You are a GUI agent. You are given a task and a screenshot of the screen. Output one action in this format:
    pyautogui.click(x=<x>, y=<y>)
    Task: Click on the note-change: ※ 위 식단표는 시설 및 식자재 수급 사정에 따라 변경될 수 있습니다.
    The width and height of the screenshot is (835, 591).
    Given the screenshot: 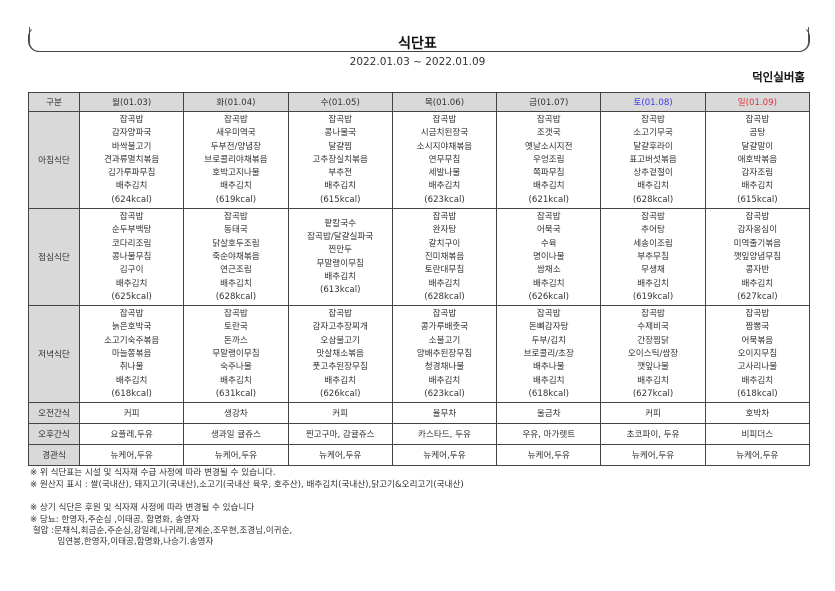 What is the action you would take?
    pyautogui.click(x=153, y=473)
    